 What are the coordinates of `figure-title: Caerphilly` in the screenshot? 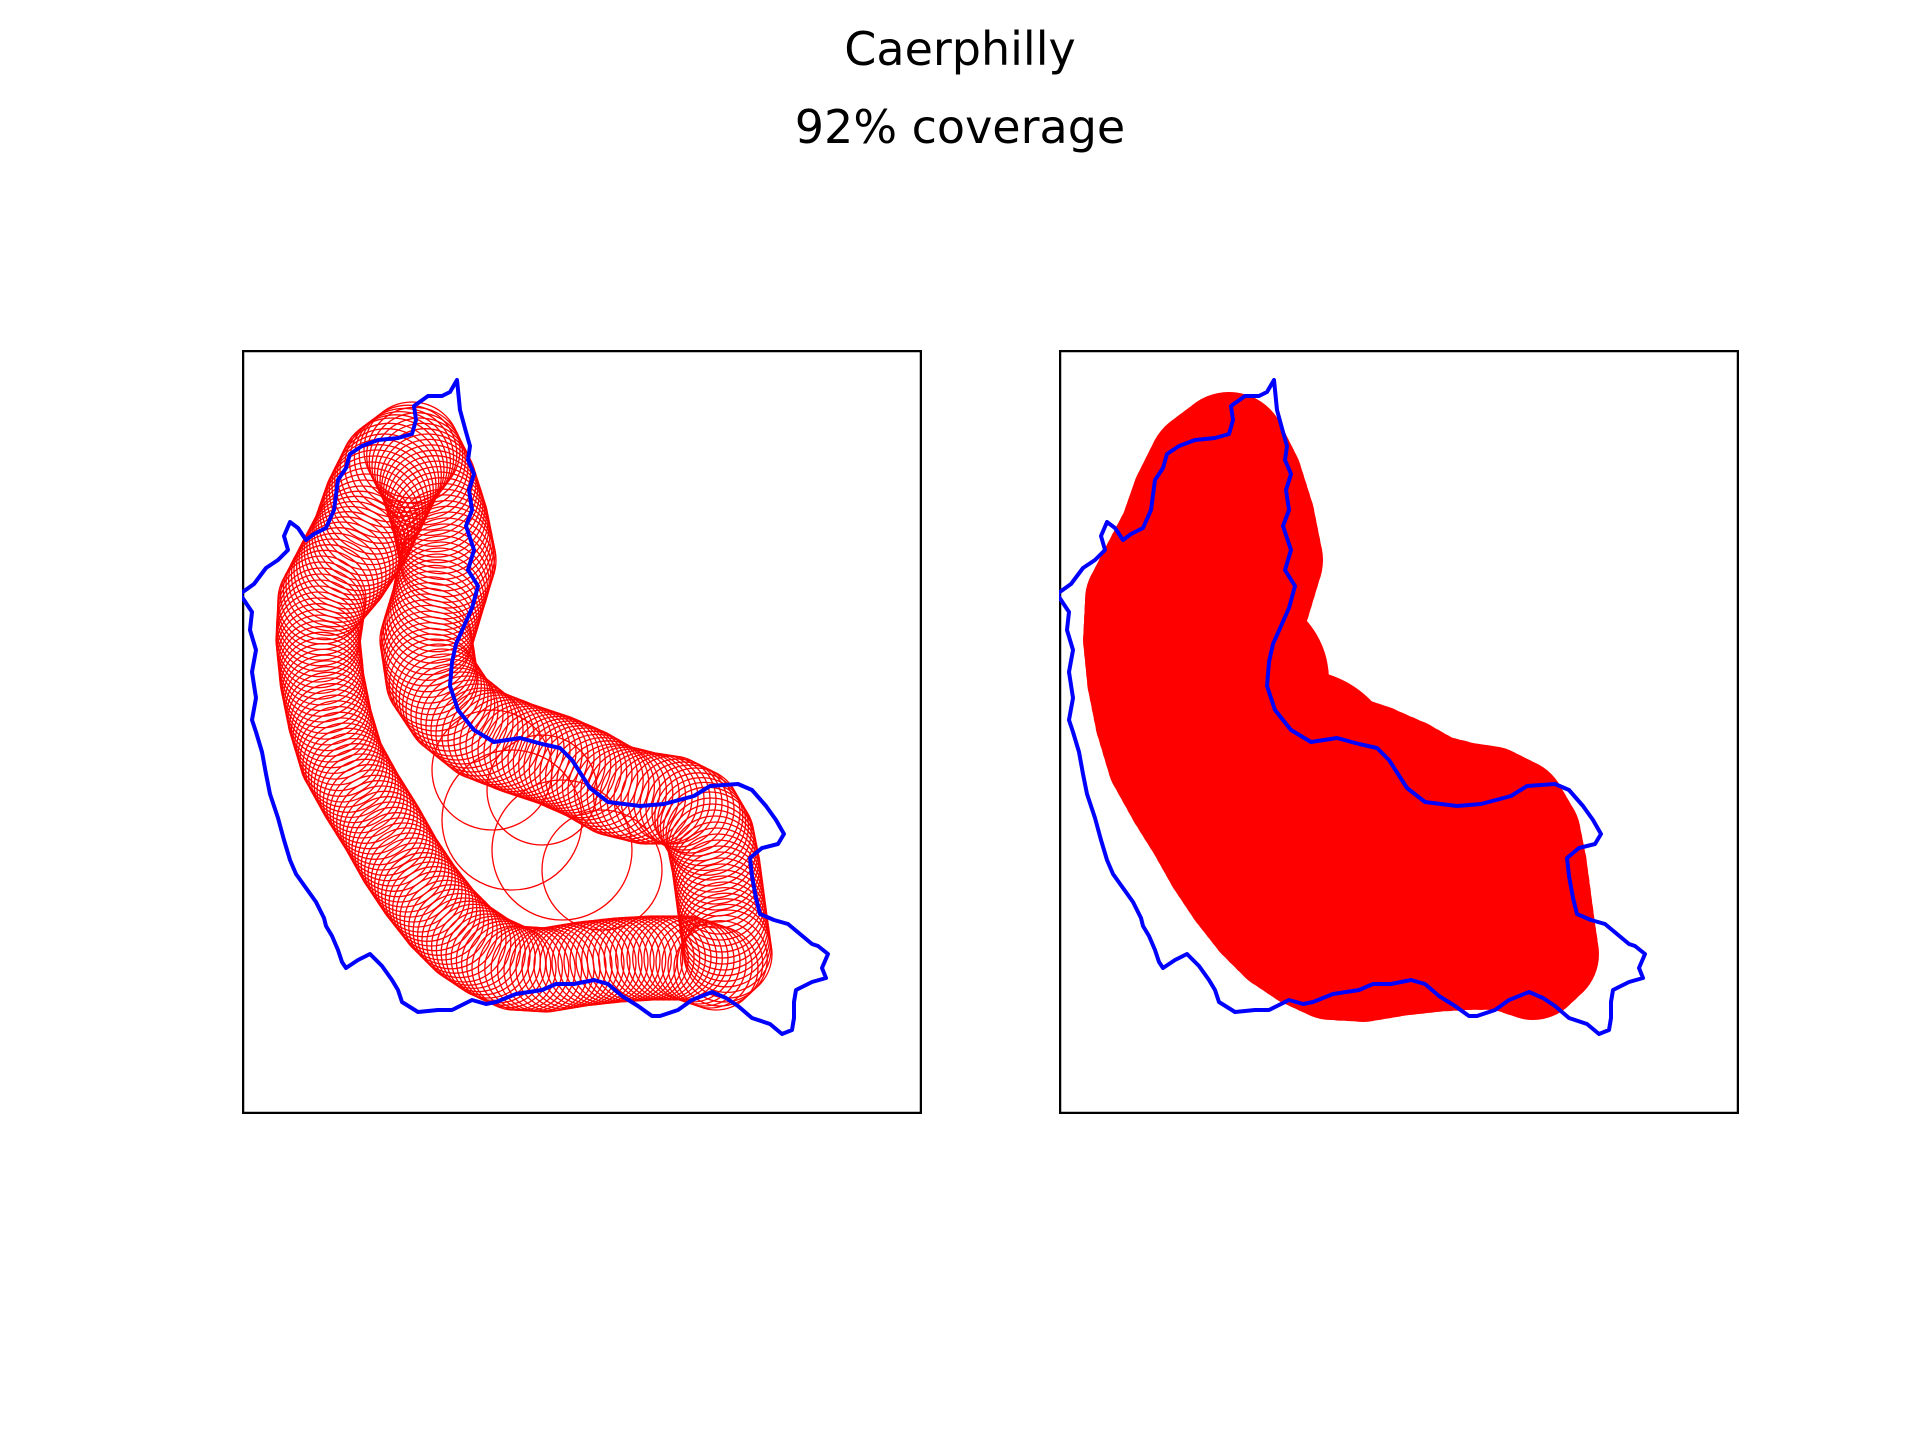 It's located at (960, 49).